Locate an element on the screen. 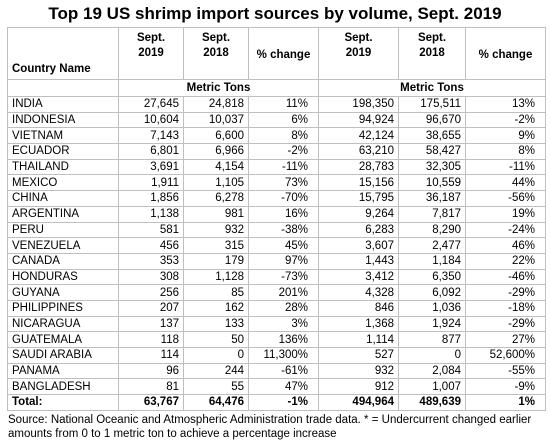 The height and width of the screenshot is (445, 550). country-cell: CHINA is located at coordinates (63, 198).